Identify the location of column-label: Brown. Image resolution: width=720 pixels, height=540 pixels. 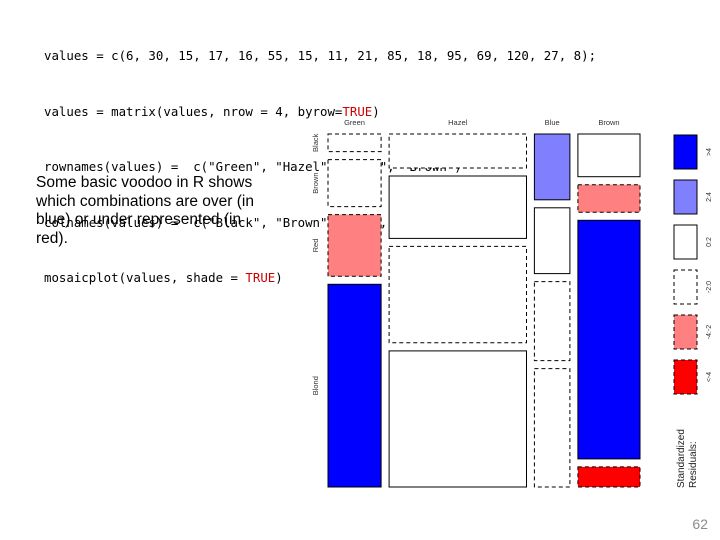
(608, 122).